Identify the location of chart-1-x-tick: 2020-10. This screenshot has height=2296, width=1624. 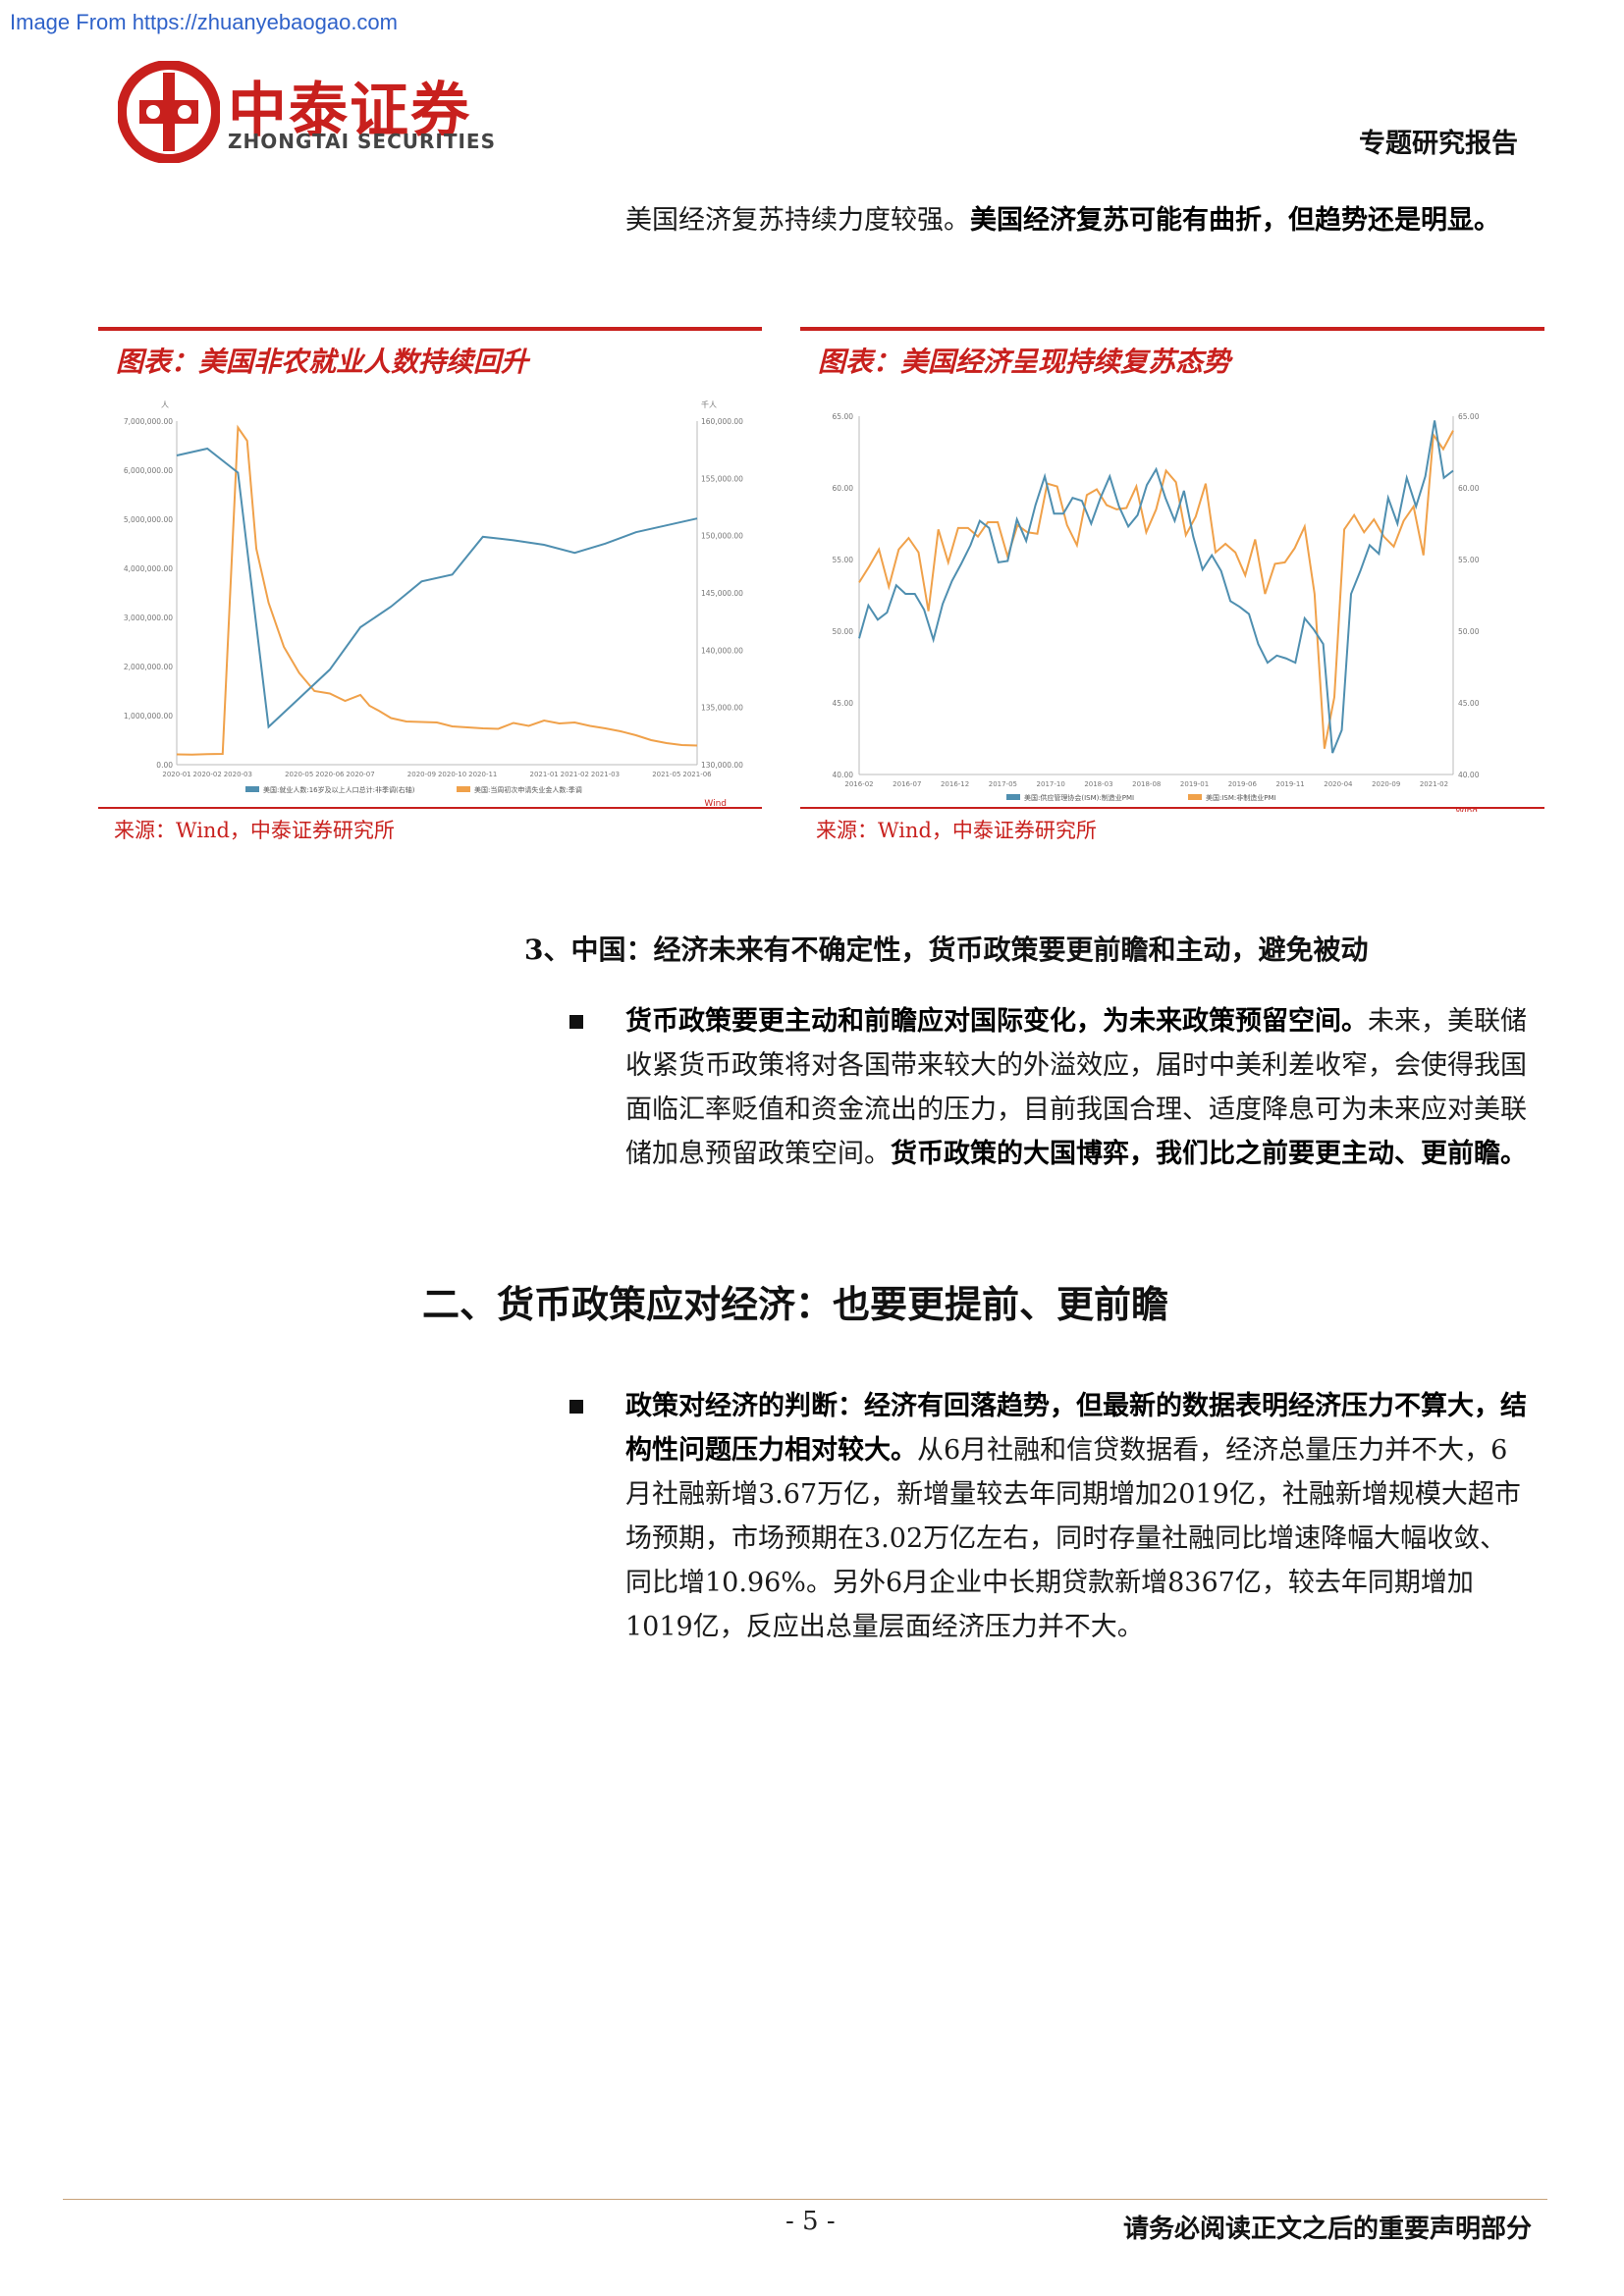
(452, 774).